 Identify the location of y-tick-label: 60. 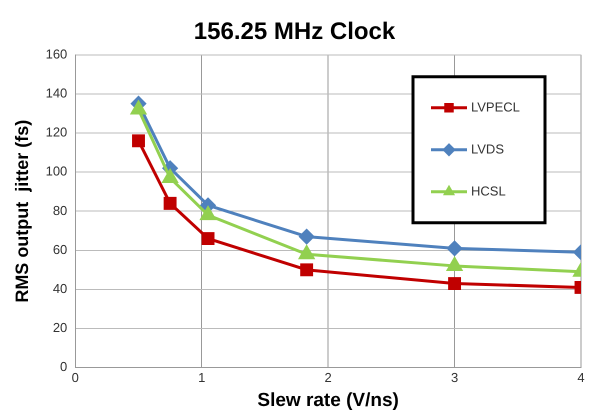
(60, 249).